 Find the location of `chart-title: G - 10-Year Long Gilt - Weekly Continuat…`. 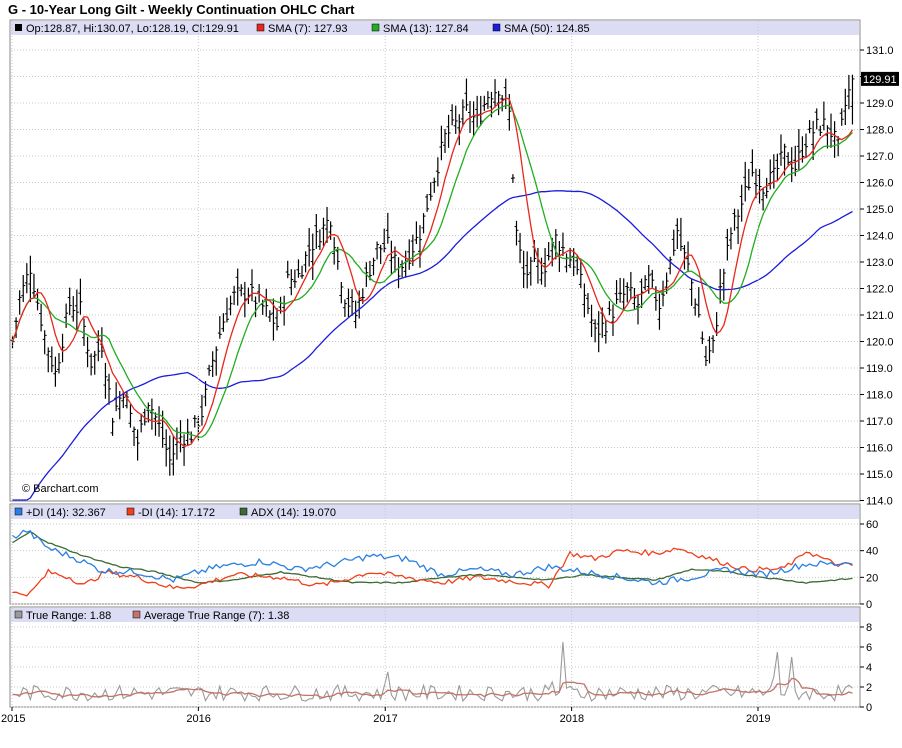

chart-title: G - 10-Year Long Gilt - Weekly Continuat… is located at coordinates (181, 9).